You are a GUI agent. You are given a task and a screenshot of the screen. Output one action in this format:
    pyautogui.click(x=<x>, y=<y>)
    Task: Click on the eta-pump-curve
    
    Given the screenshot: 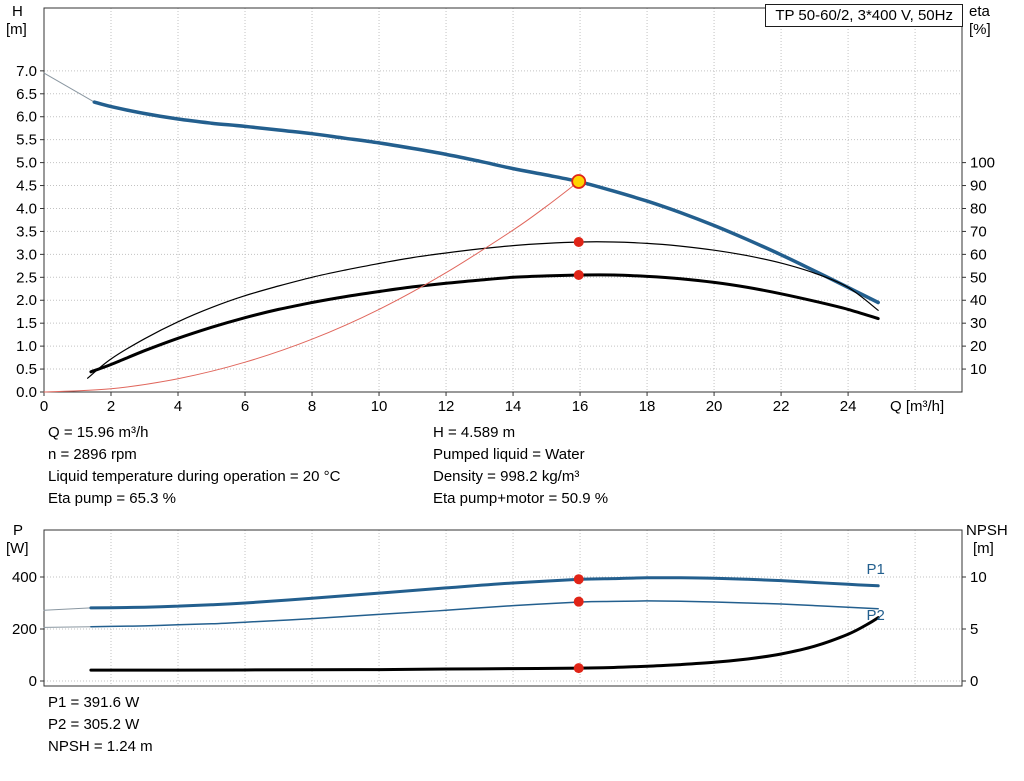 What is the action you would take?
    pyautogui.click(x=483, y=310)
    